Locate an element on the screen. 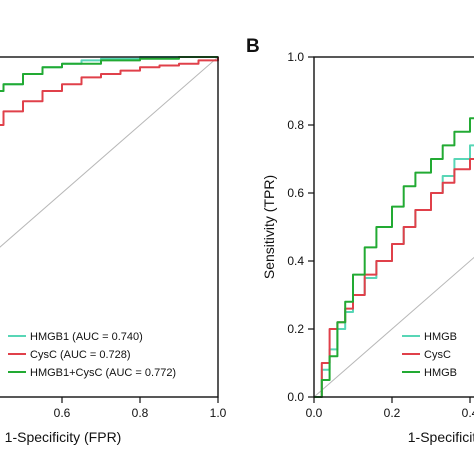 The width and height of the screenshot is (474, 474). legend-label-2: HMGB1+CysC (AUC = 0.772) is located at coordinates (103, 373).